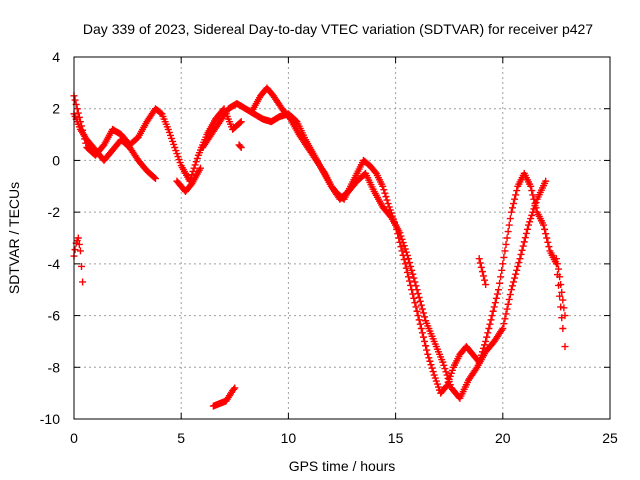  What do you see at coordinates (342, 466) in the screenshot?
I see `x-axis-label: GPS time / hours` at bounding box center [342, 466].